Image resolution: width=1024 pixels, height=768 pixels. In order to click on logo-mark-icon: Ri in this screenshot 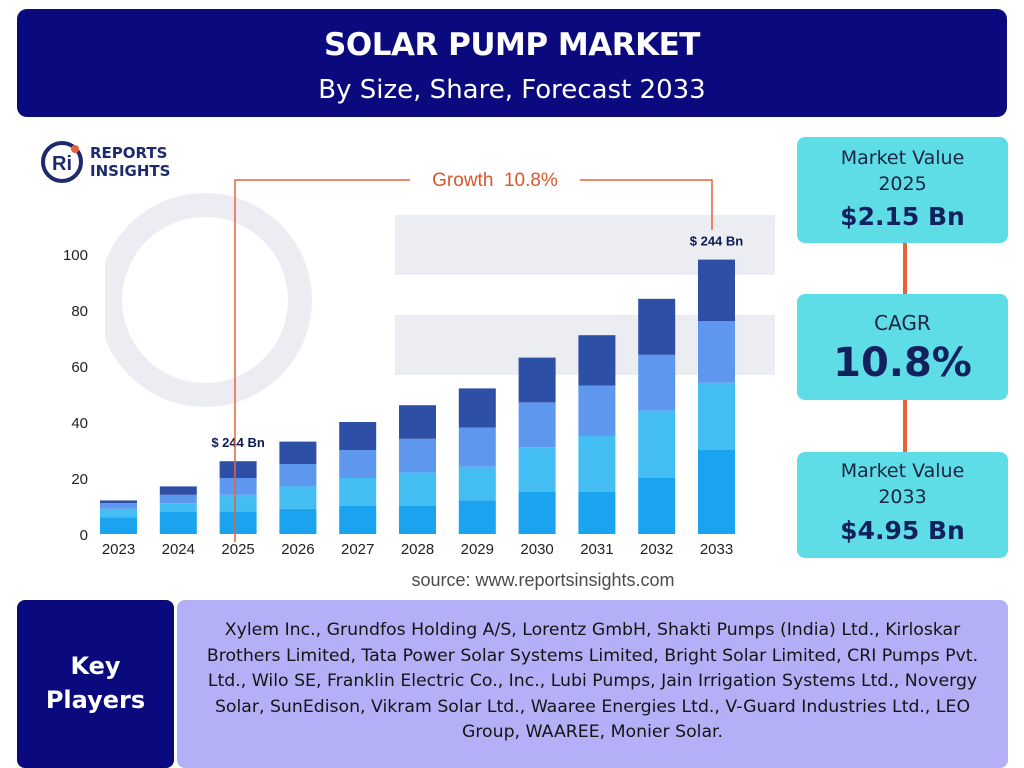, I will do `click(62, 162)`.